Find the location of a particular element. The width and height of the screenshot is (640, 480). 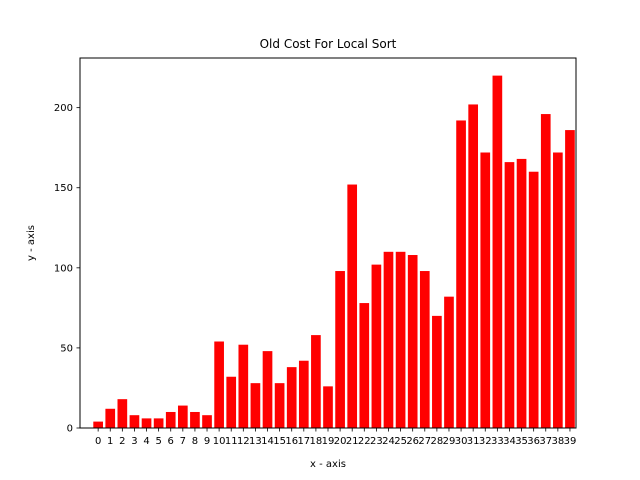

x-tick-label: 1 is located at coordinates (110, 441).